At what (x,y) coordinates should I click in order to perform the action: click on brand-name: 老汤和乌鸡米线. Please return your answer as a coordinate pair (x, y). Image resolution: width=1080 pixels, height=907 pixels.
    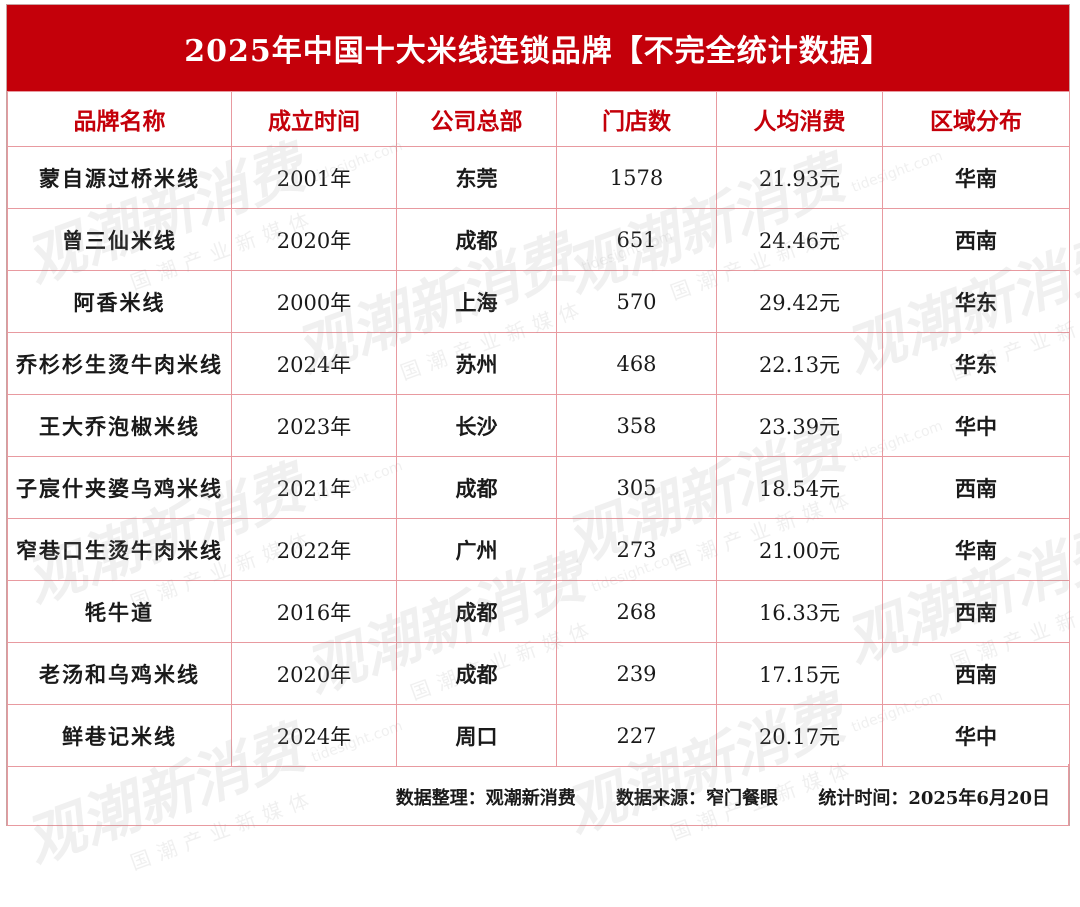
    Looking at the image, I should click on (119, 673).